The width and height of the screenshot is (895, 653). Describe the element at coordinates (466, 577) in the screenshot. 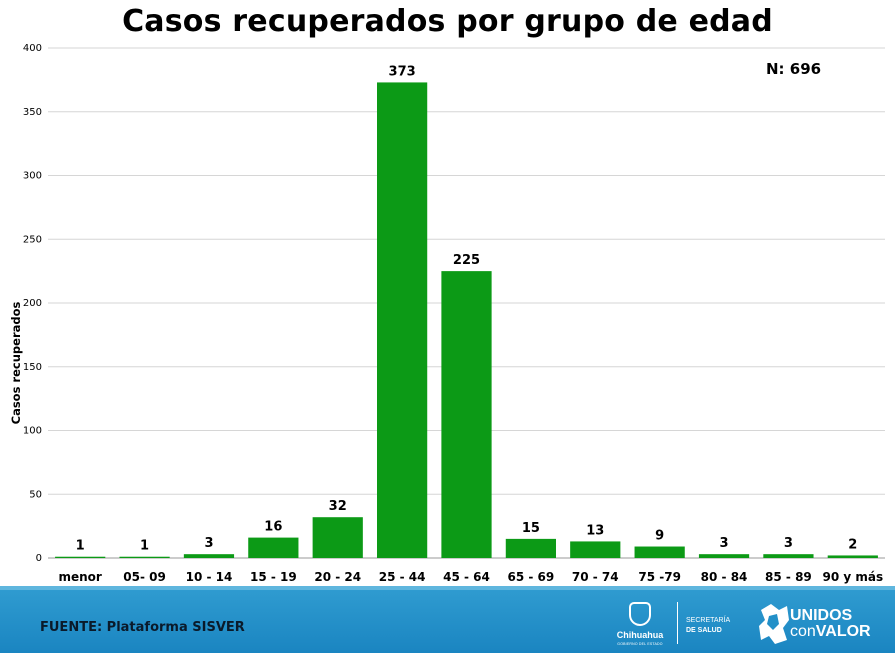

I see `x-tick-label: 45 - 64` at that location.